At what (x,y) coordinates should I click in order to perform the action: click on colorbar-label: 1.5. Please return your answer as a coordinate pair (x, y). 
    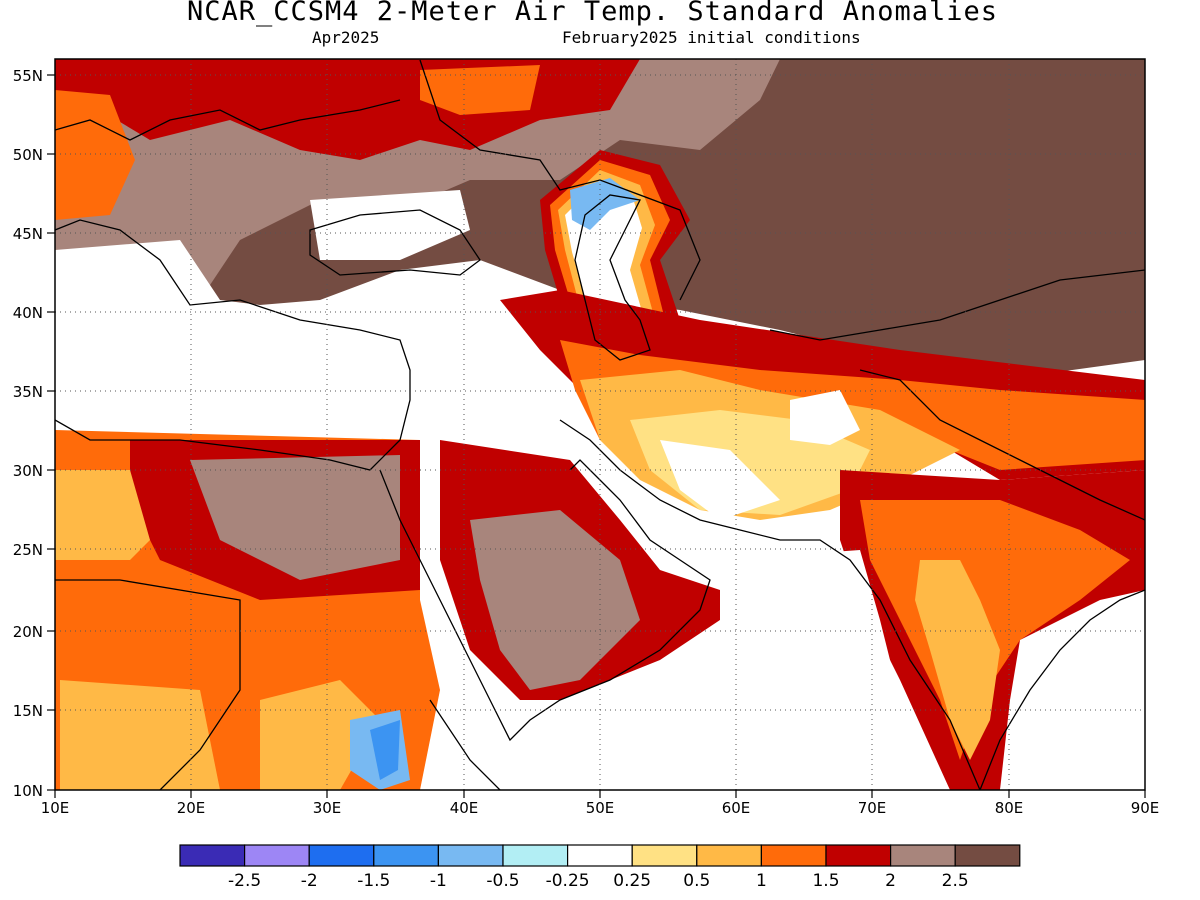
    Looking at the image, I should click on (825, 881).